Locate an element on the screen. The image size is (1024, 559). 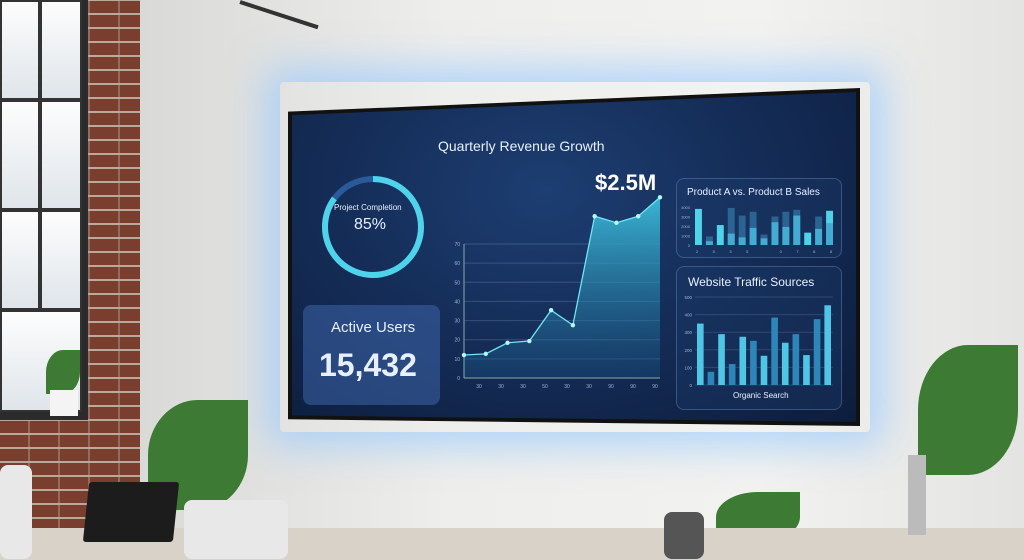
plant-right is located at coordinates (968, 410).